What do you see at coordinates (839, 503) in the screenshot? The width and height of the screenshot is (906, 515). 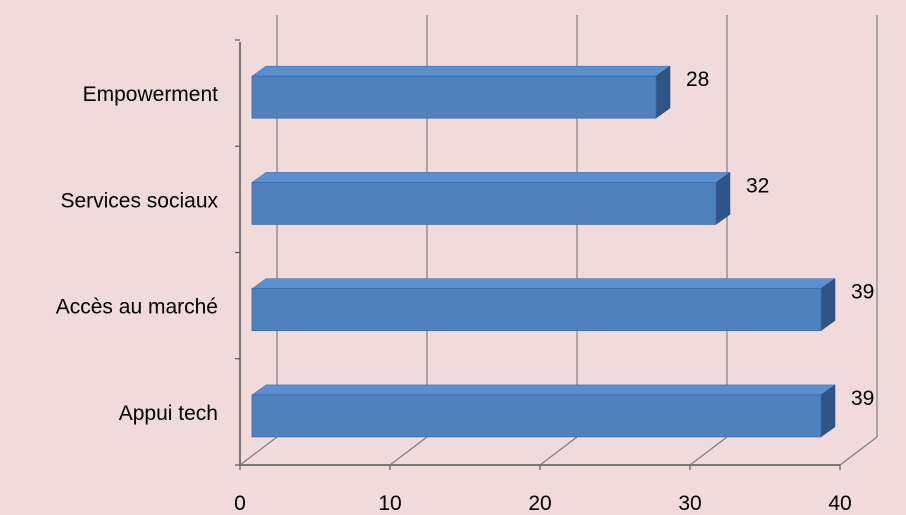 I see `x-tick-label: 40` at bounding box center [839, 503].